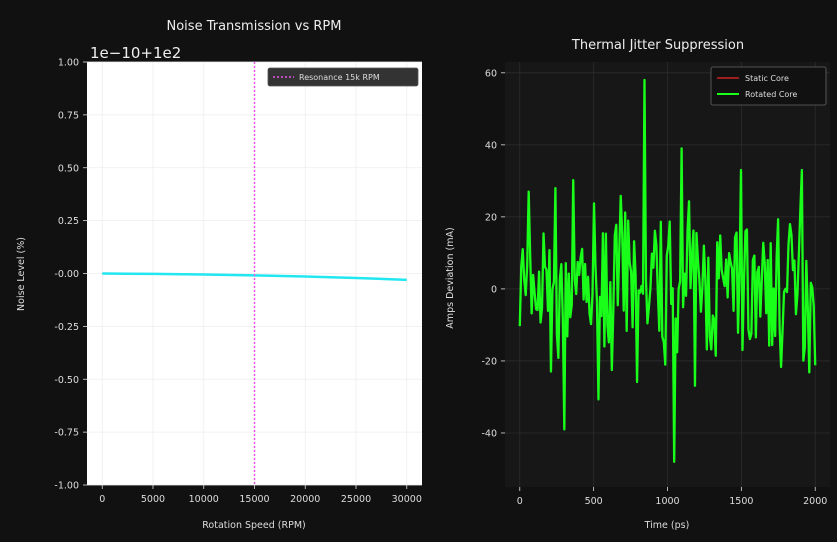 This screenshot has height=542, width=837. What do you see at coordinates (815, 501) in the screenshot?
I see `chart2-x-tick-label: 2000` at bounding box center [815, 501].